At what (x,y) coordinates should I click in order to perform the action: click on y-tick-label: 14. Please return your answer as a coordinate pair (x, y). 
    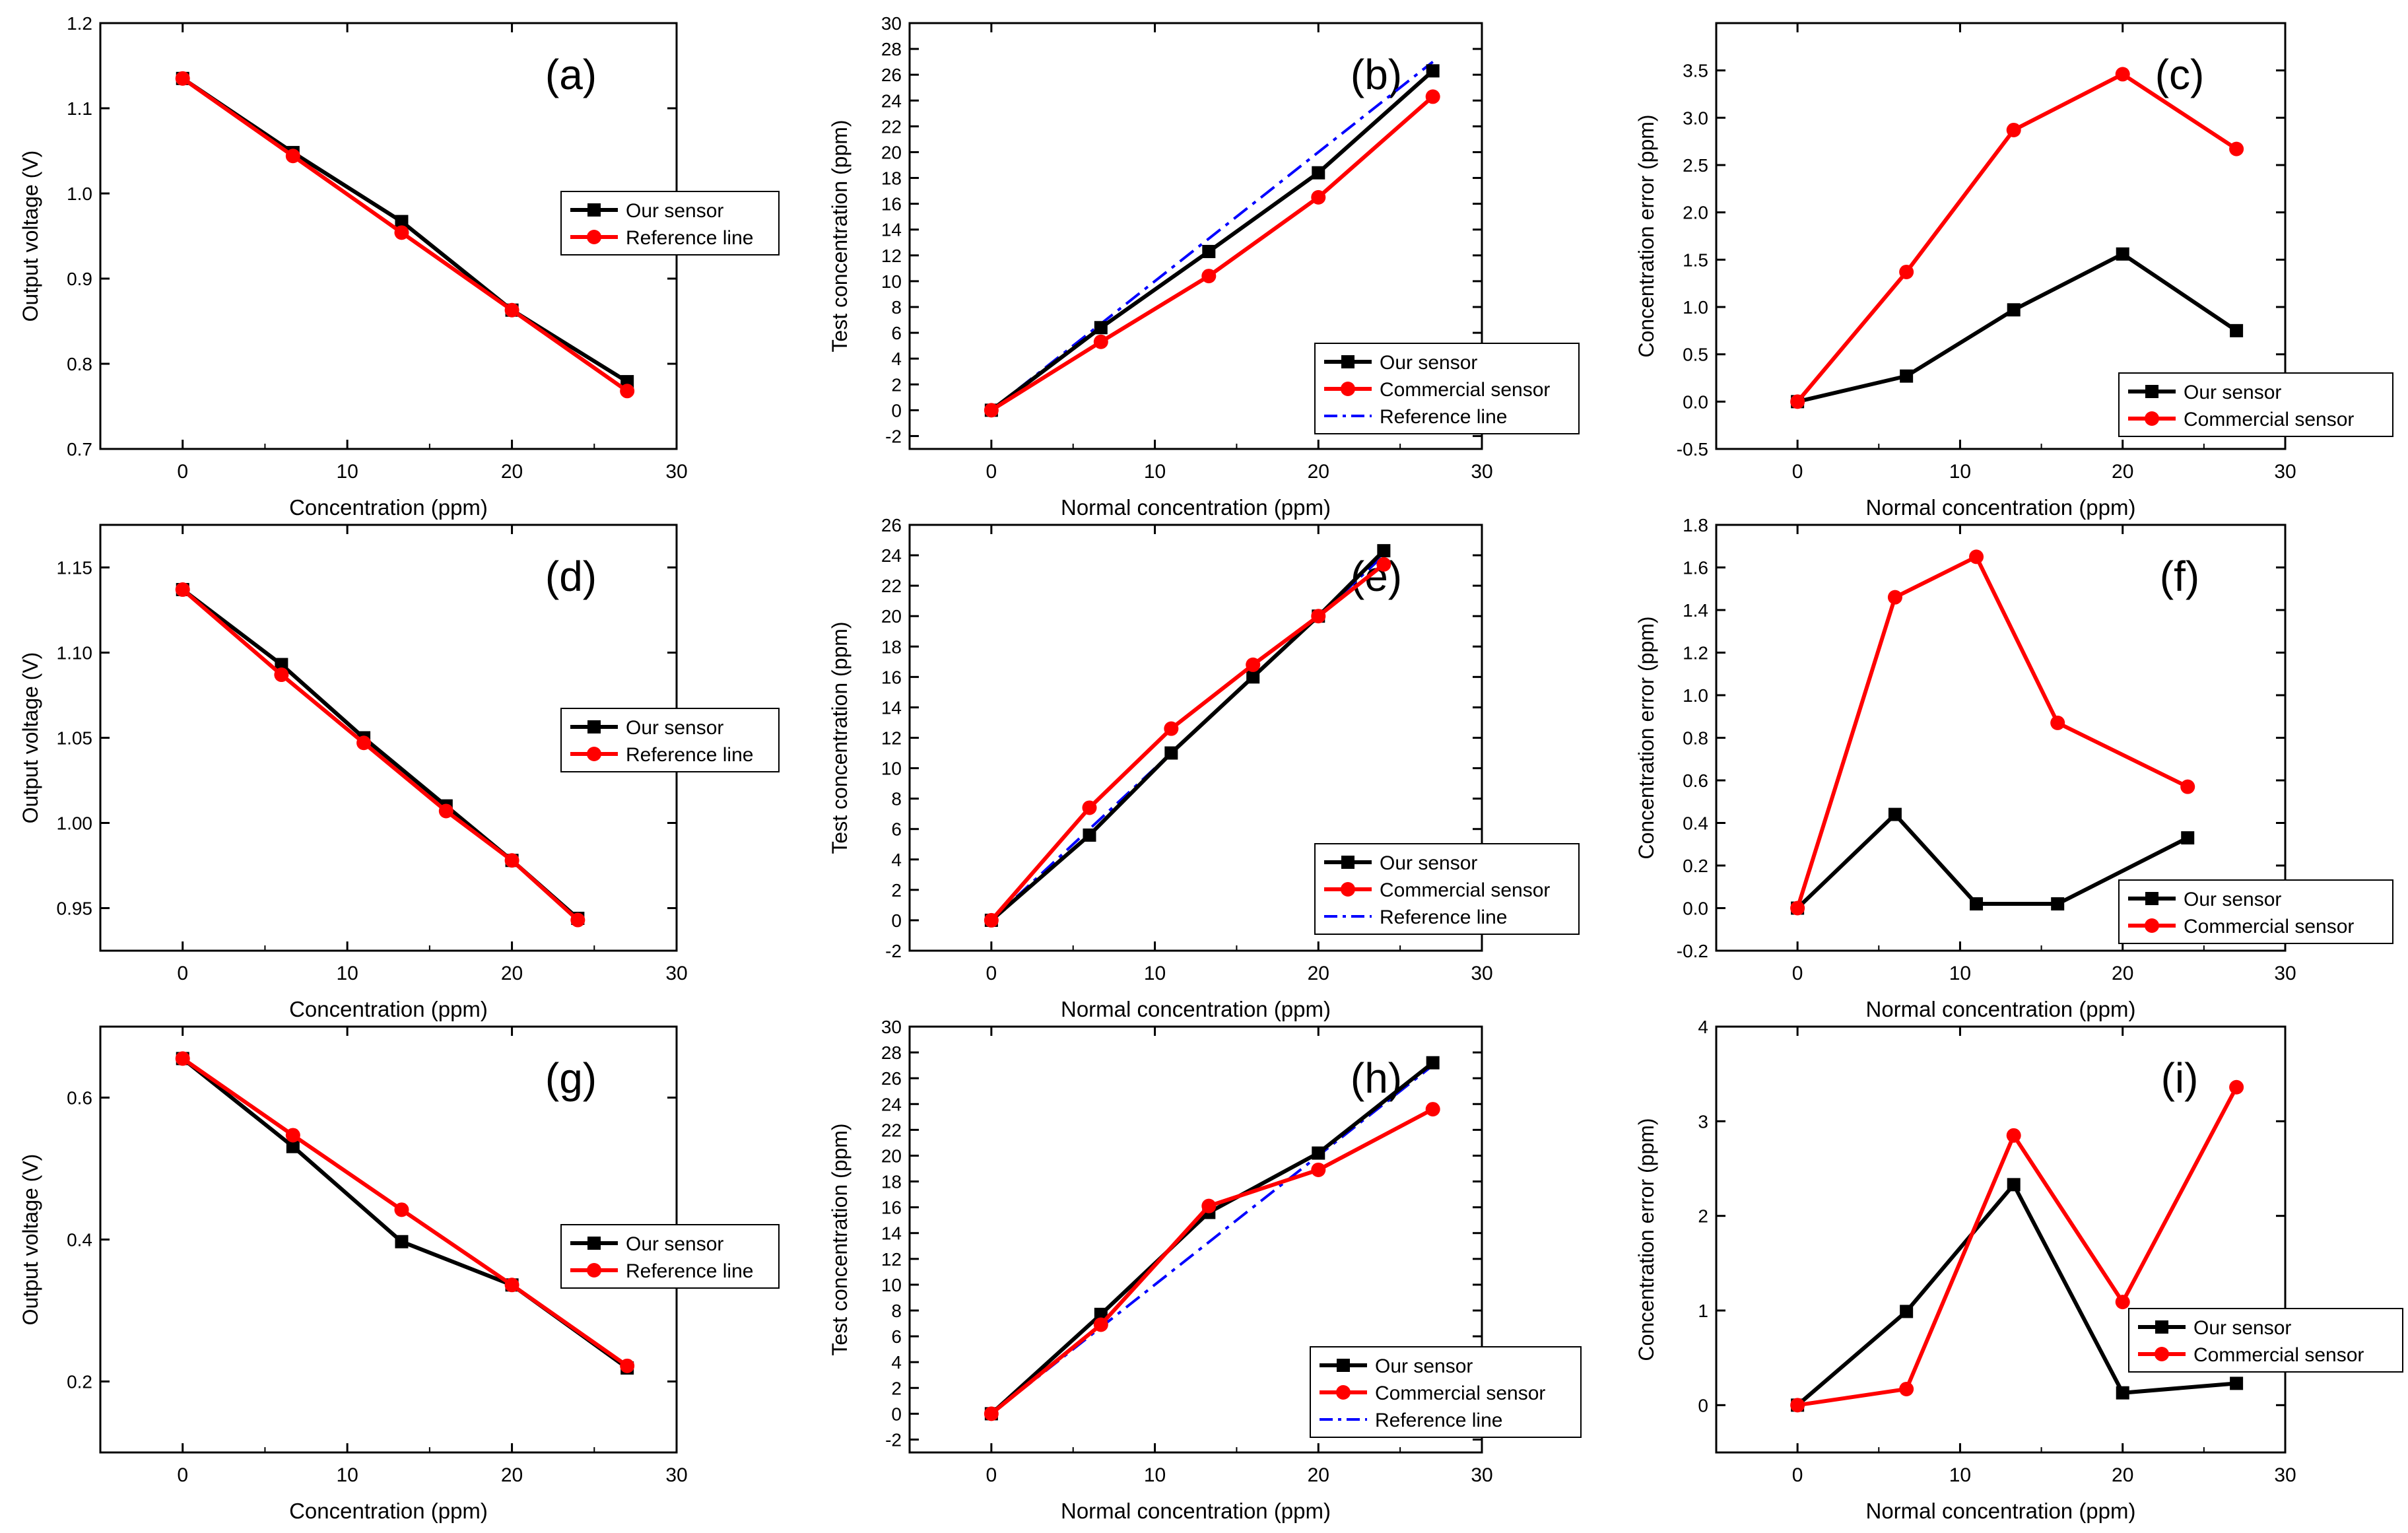
    Looking at the image, I should click on (891, 1233).